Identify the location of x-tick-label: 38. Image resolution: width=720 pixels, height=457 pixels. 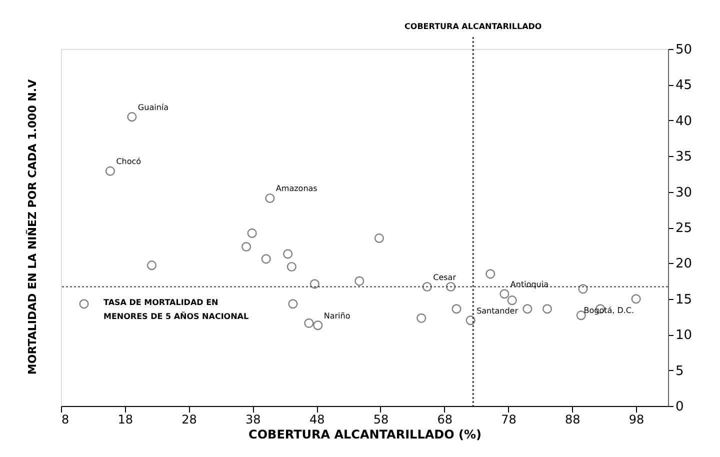
(253, 419).